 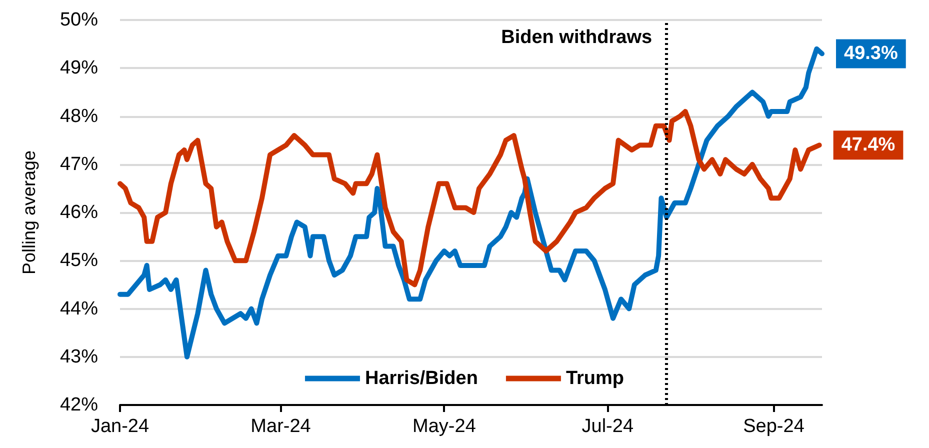 I want to click on x-tick-label: Jan-24, so click(x=120, y=426).